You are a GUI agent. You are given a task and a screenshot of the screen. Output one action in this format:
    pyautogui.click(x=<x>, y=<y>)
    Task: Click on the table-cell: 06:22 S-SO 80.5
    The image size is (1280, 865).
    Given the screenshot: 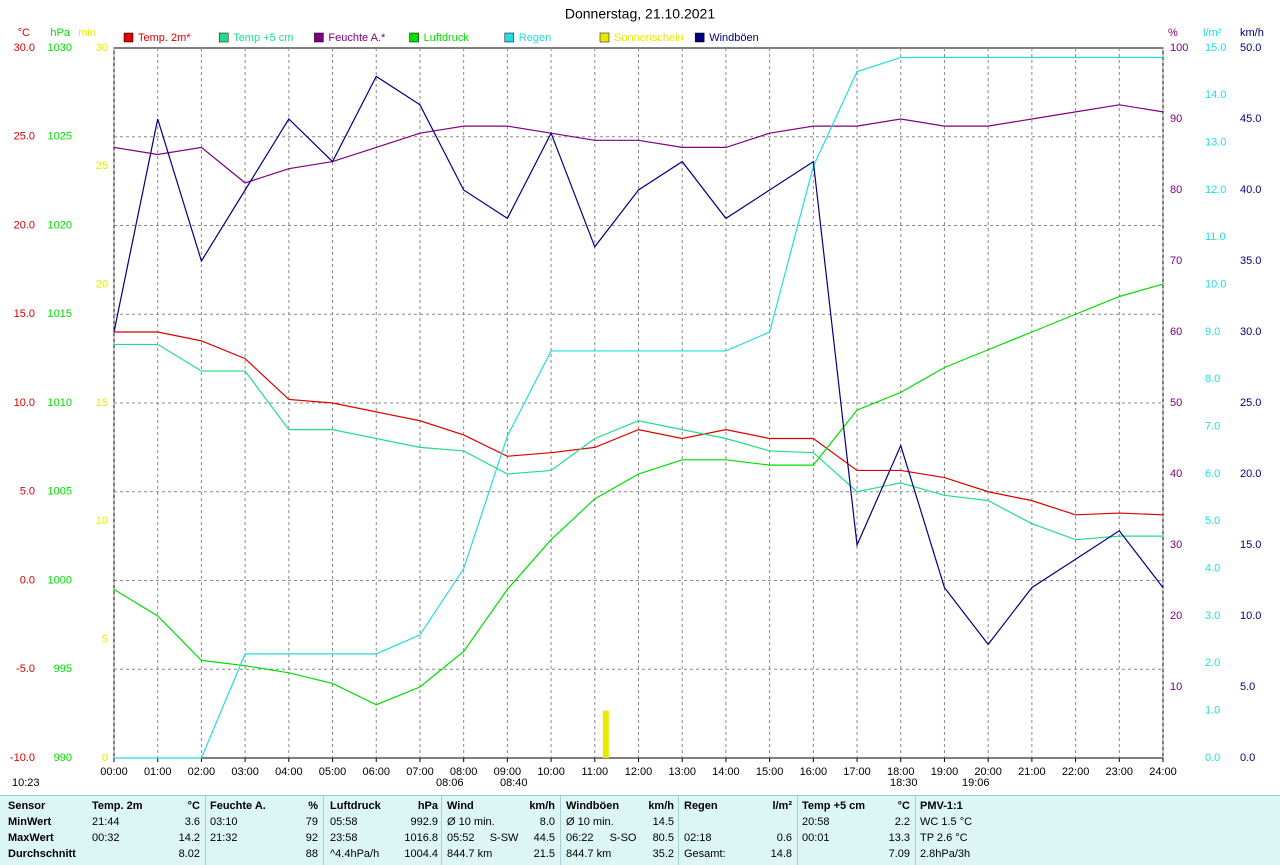 What is the action you would take?
    pyautogui.click(x=620, y=837)
    